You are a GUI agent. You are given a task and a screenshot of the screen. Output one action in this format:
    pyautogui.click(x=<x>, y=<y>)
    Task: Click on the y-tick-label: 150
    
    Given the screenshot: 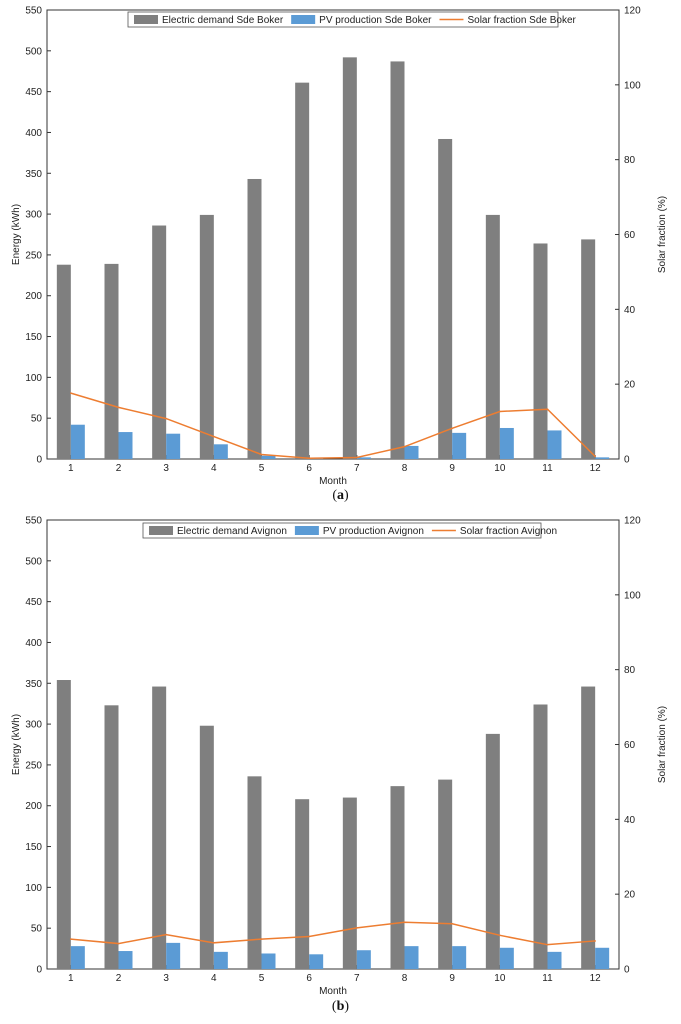 What is the action you would take?
    pyautogui.click(x=33, y=847)
    